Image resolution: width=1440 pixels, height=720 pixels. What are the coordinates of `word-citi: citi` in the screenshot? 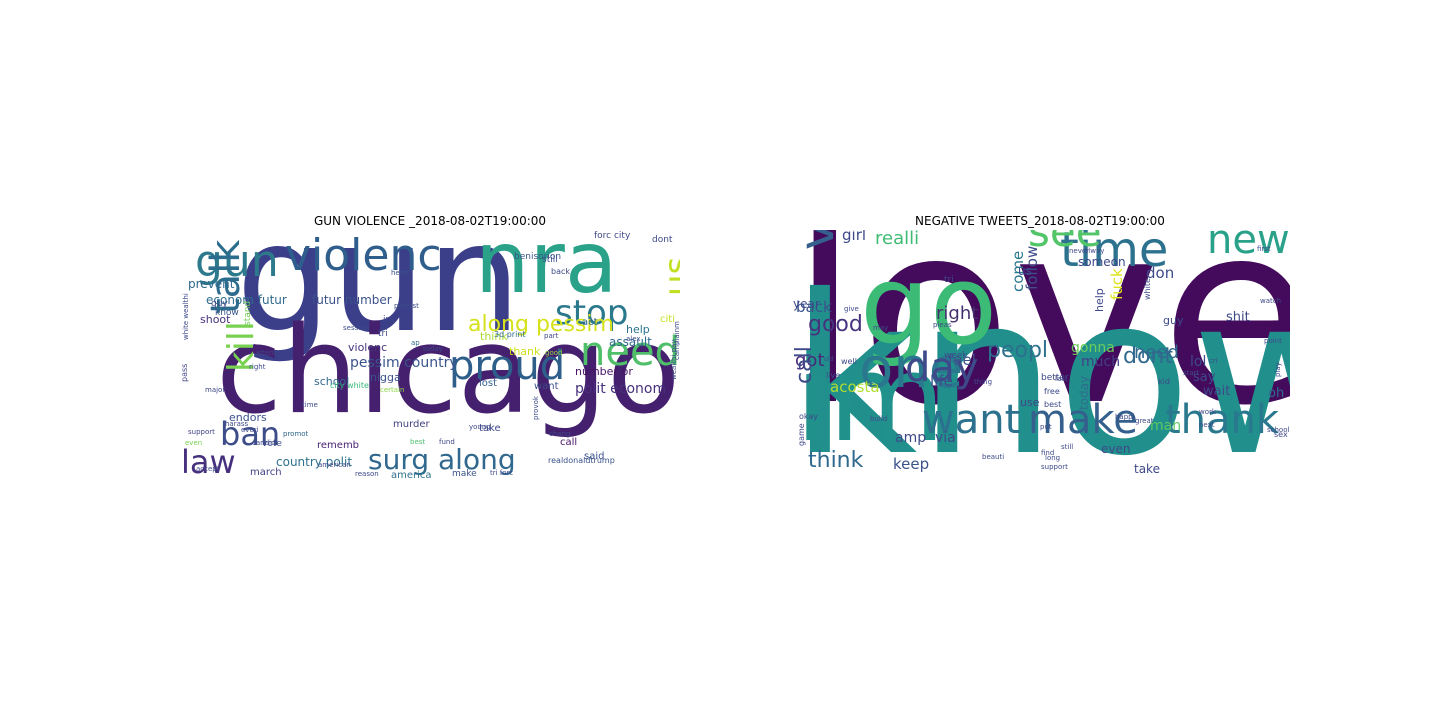 It's located at (667, 319).